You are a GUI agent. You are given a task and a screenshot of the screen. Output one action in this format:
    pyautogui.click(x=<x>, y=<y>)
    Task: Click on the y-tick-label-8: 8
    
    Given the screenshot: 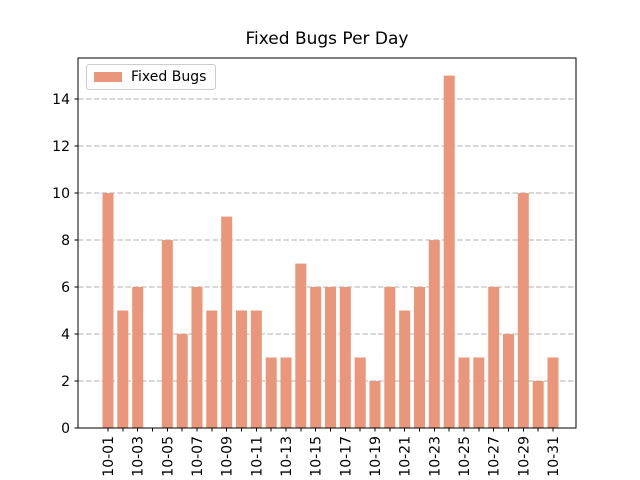 What is the action you would take?
    pyautogui.click(x=65, y=241)
    